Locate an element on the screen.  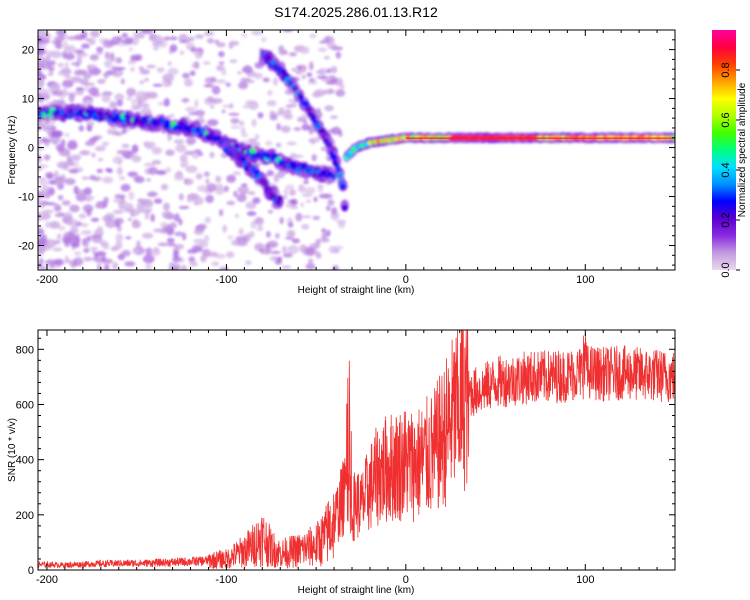
spectrogram-y-tick-label: -20 is located at coordinates (26, 247).